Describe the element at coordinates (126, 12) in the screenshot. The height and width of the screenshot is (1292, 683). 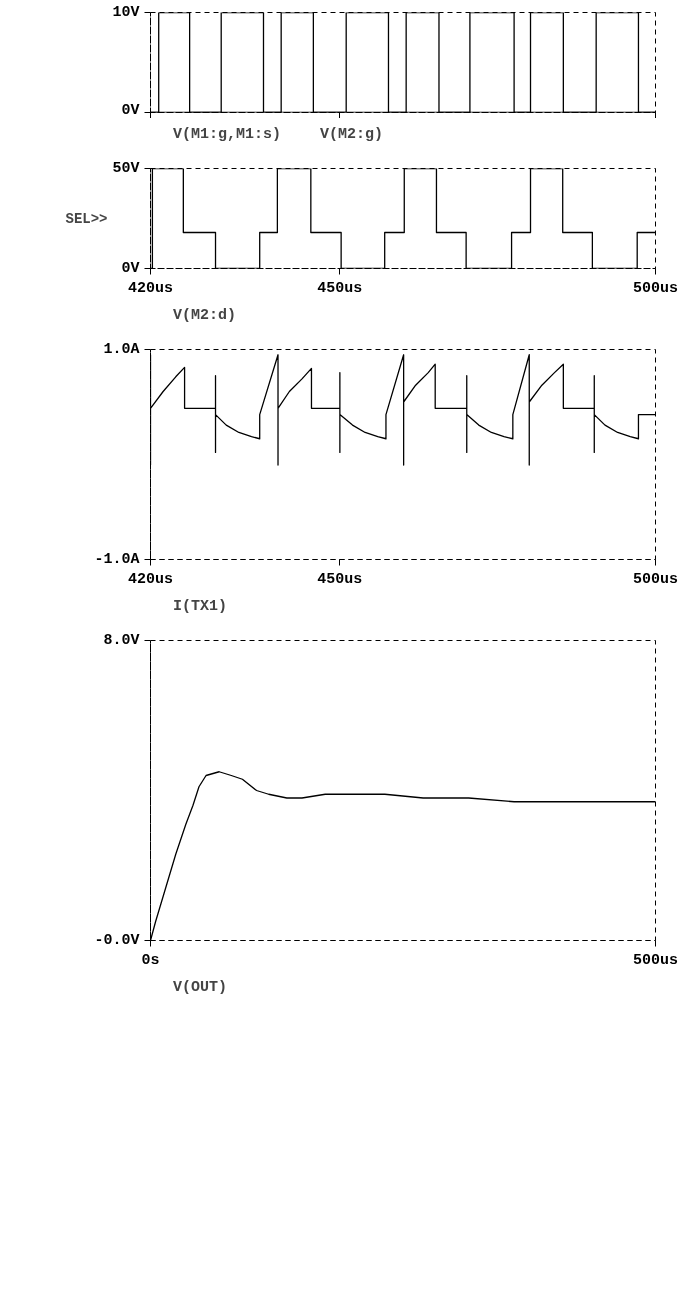
I see `y-tick-label: 10V` at that location.